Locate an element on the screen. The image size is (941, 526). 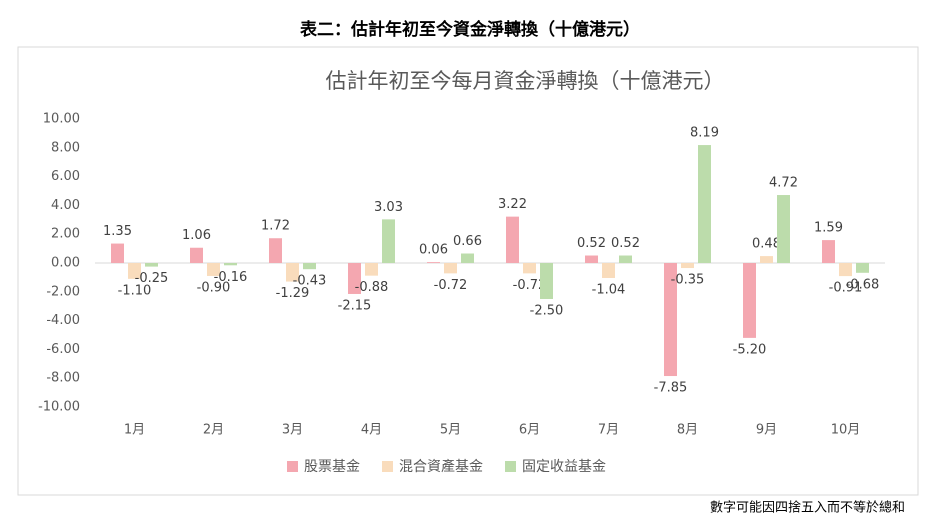
value-label: -2.15 is located at coordinates (355, 305).